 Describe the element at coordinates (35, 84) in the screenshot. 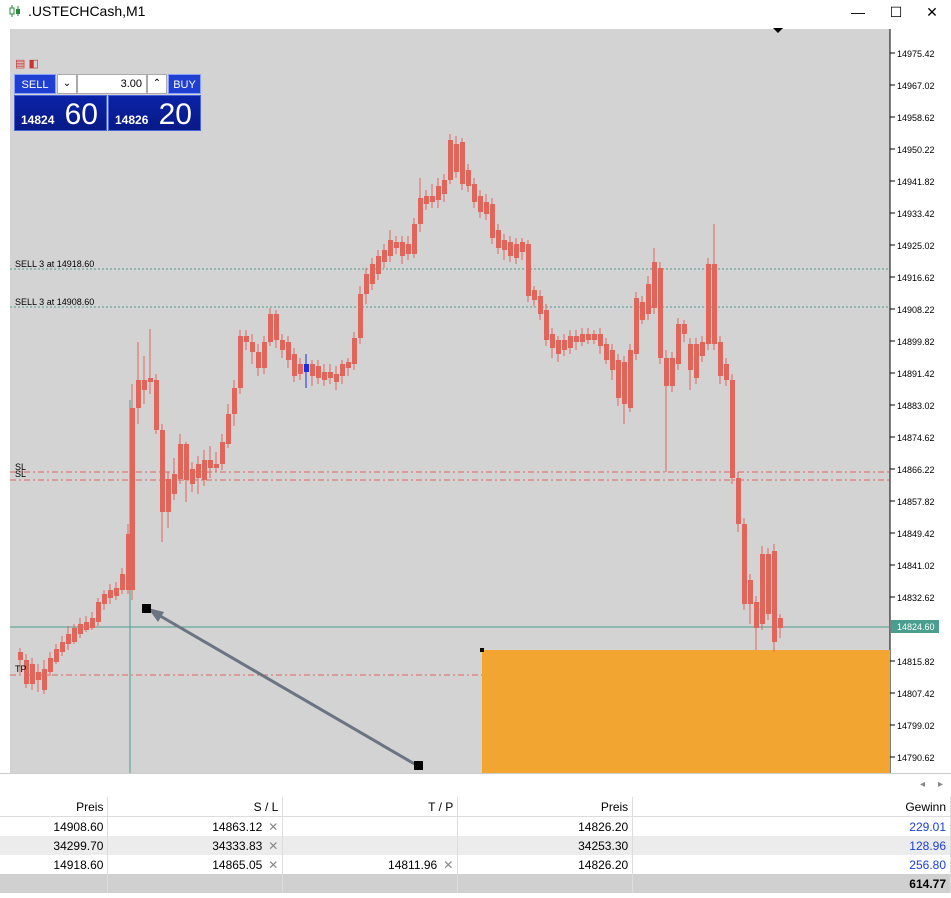

I see `sell-button: SELL` at that location.